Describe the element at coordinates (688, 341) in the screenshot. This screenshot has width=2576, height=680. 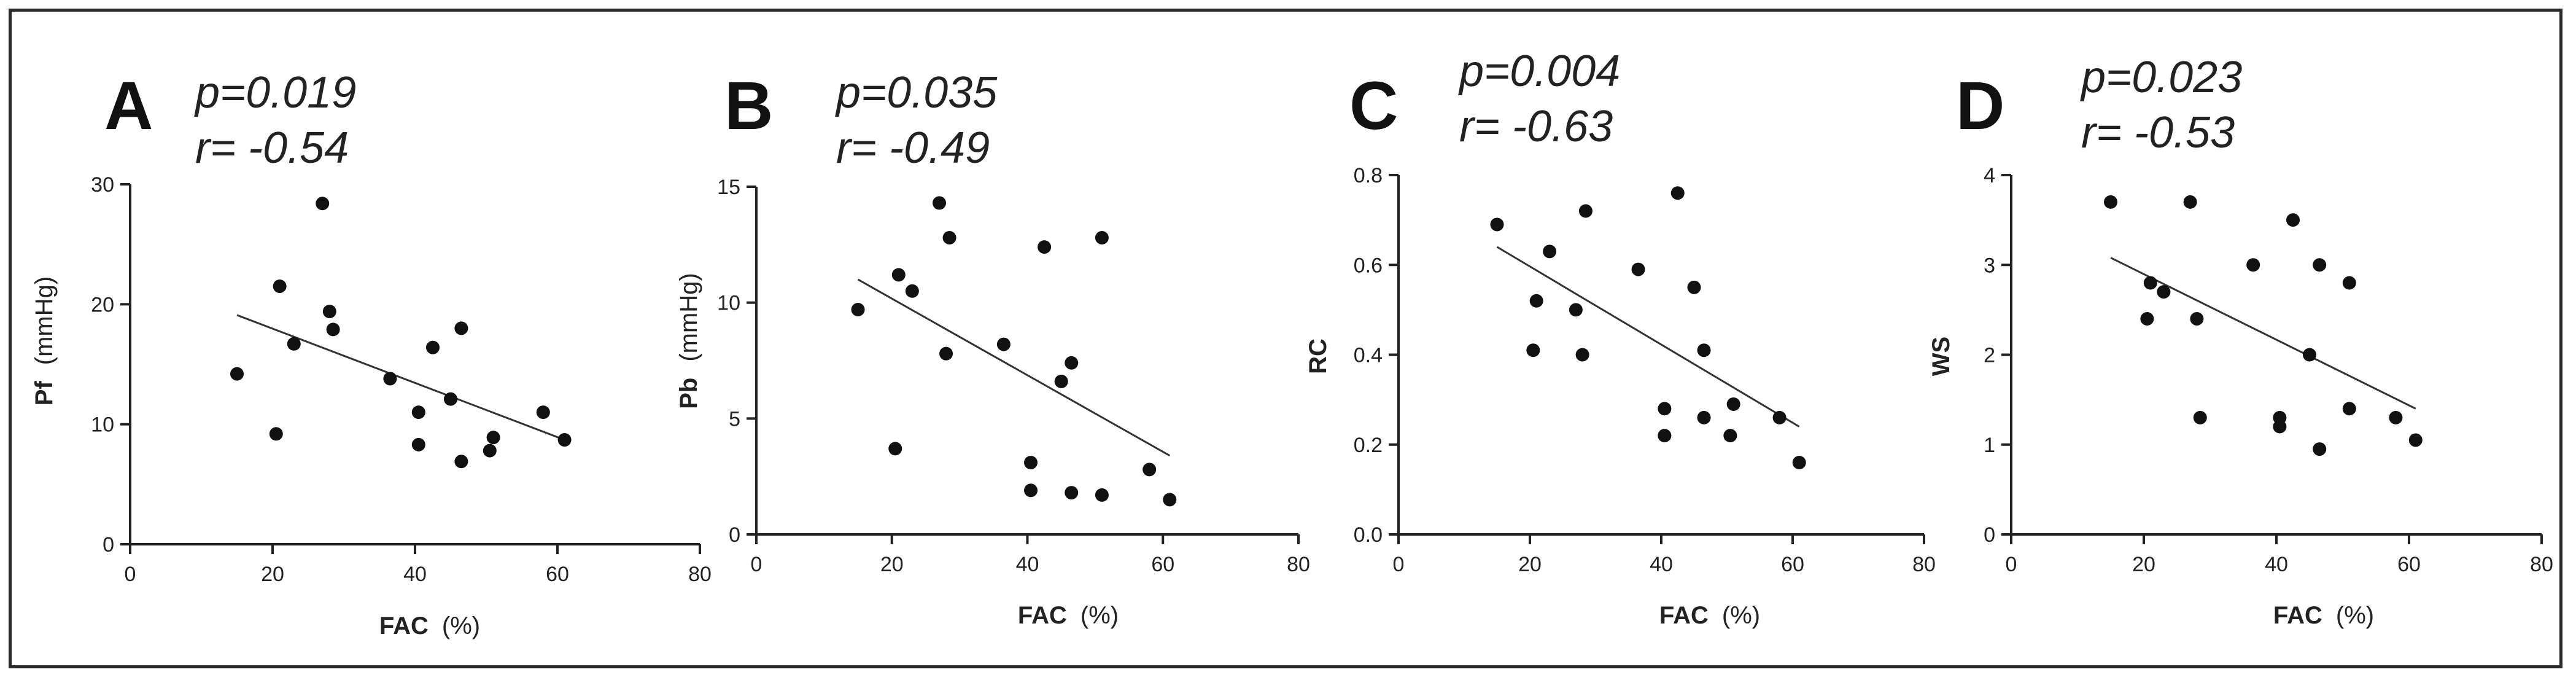
I see `panel-b-y-title: Pb (mmHg)` at that location.